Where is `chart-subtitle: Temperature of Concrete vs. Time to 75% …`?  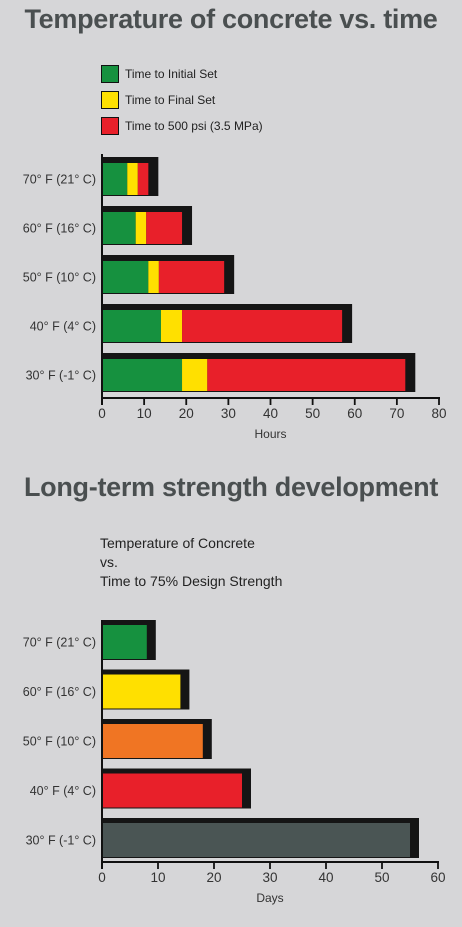 chart-subtitle: Temperature of Concrete vs. Time to 75% … is located at coordinates (191, 562).